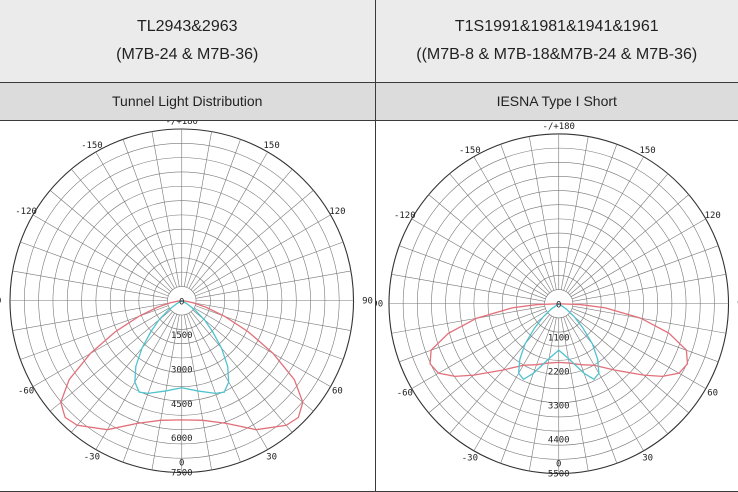 Image resolution: width=738 pixels, height=492 pixels. Describe the element at coordinates (187, 27) in the screenshot. I see `left-model-title: TL2943&2963` at that location.